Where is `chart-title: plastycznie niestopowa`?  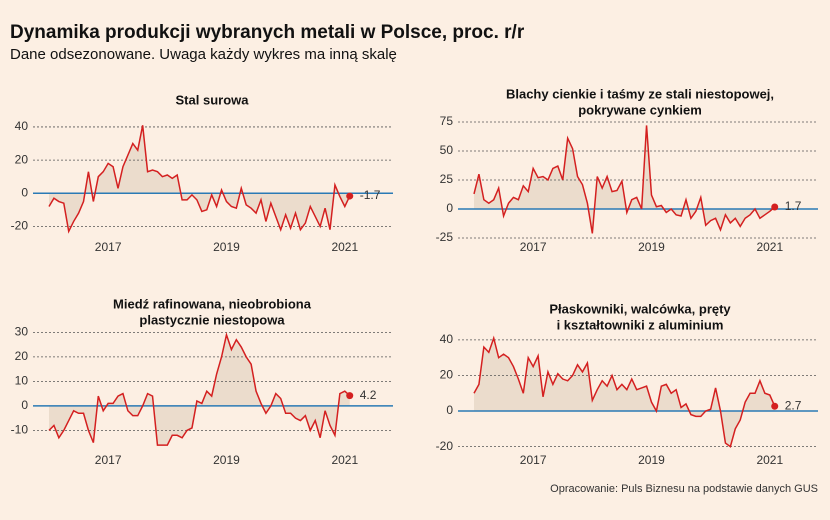 chart-title: plastycznie niestopowa is located at coordinates (212, 319).